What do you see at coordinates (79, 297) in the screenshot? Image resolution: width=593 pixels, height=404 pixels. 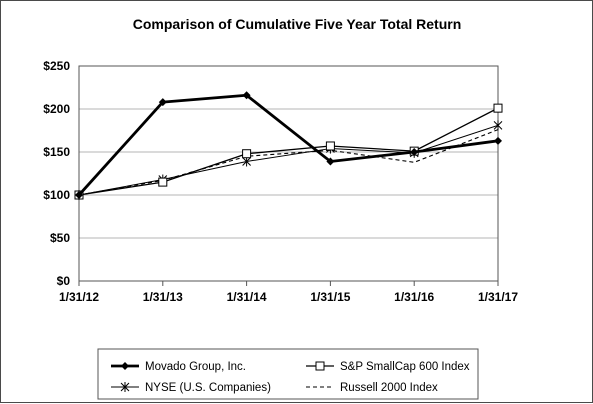 I see `x-tick-label: 1/31/12` at bounding box center [79, 297].